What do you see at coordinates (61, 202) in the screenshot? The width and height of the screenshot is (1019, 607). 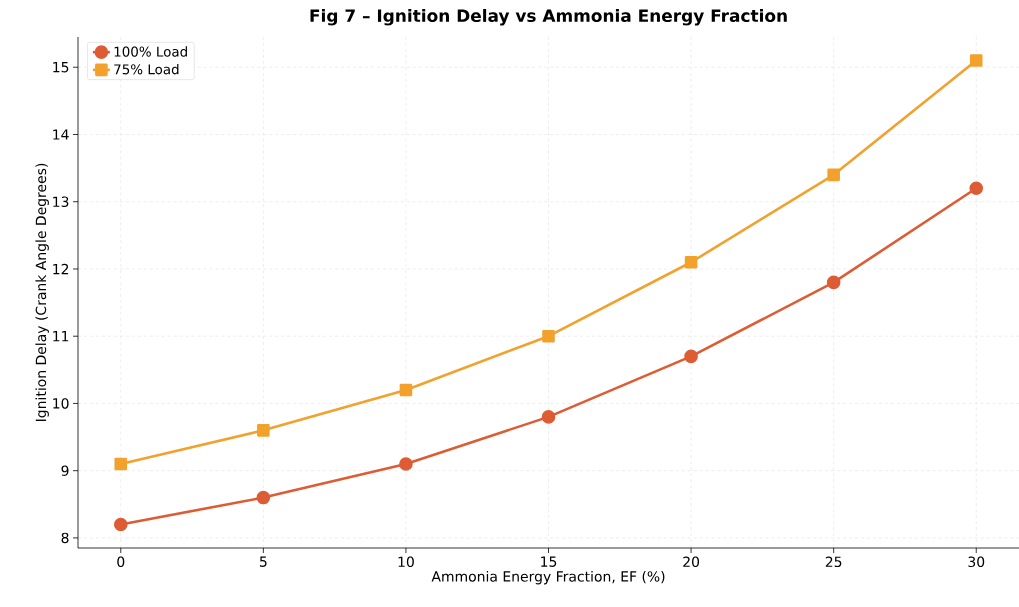 I see `y-tick-label: 13` at bounding box center [61, 202].